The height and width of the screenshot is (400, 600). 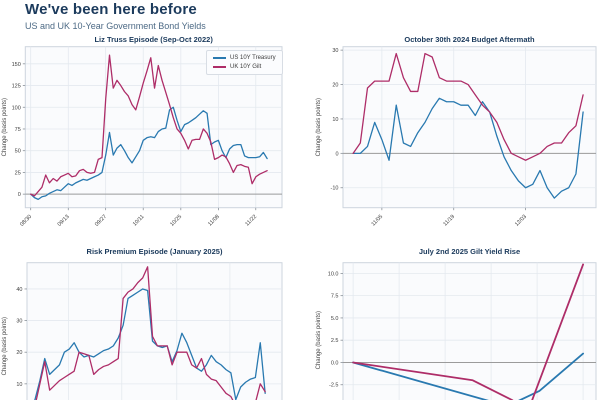 What do you see at coordinates (139, 221) in the screenshot?
I see `x-tick-label: 10/11` at bounding box center [139, 221].